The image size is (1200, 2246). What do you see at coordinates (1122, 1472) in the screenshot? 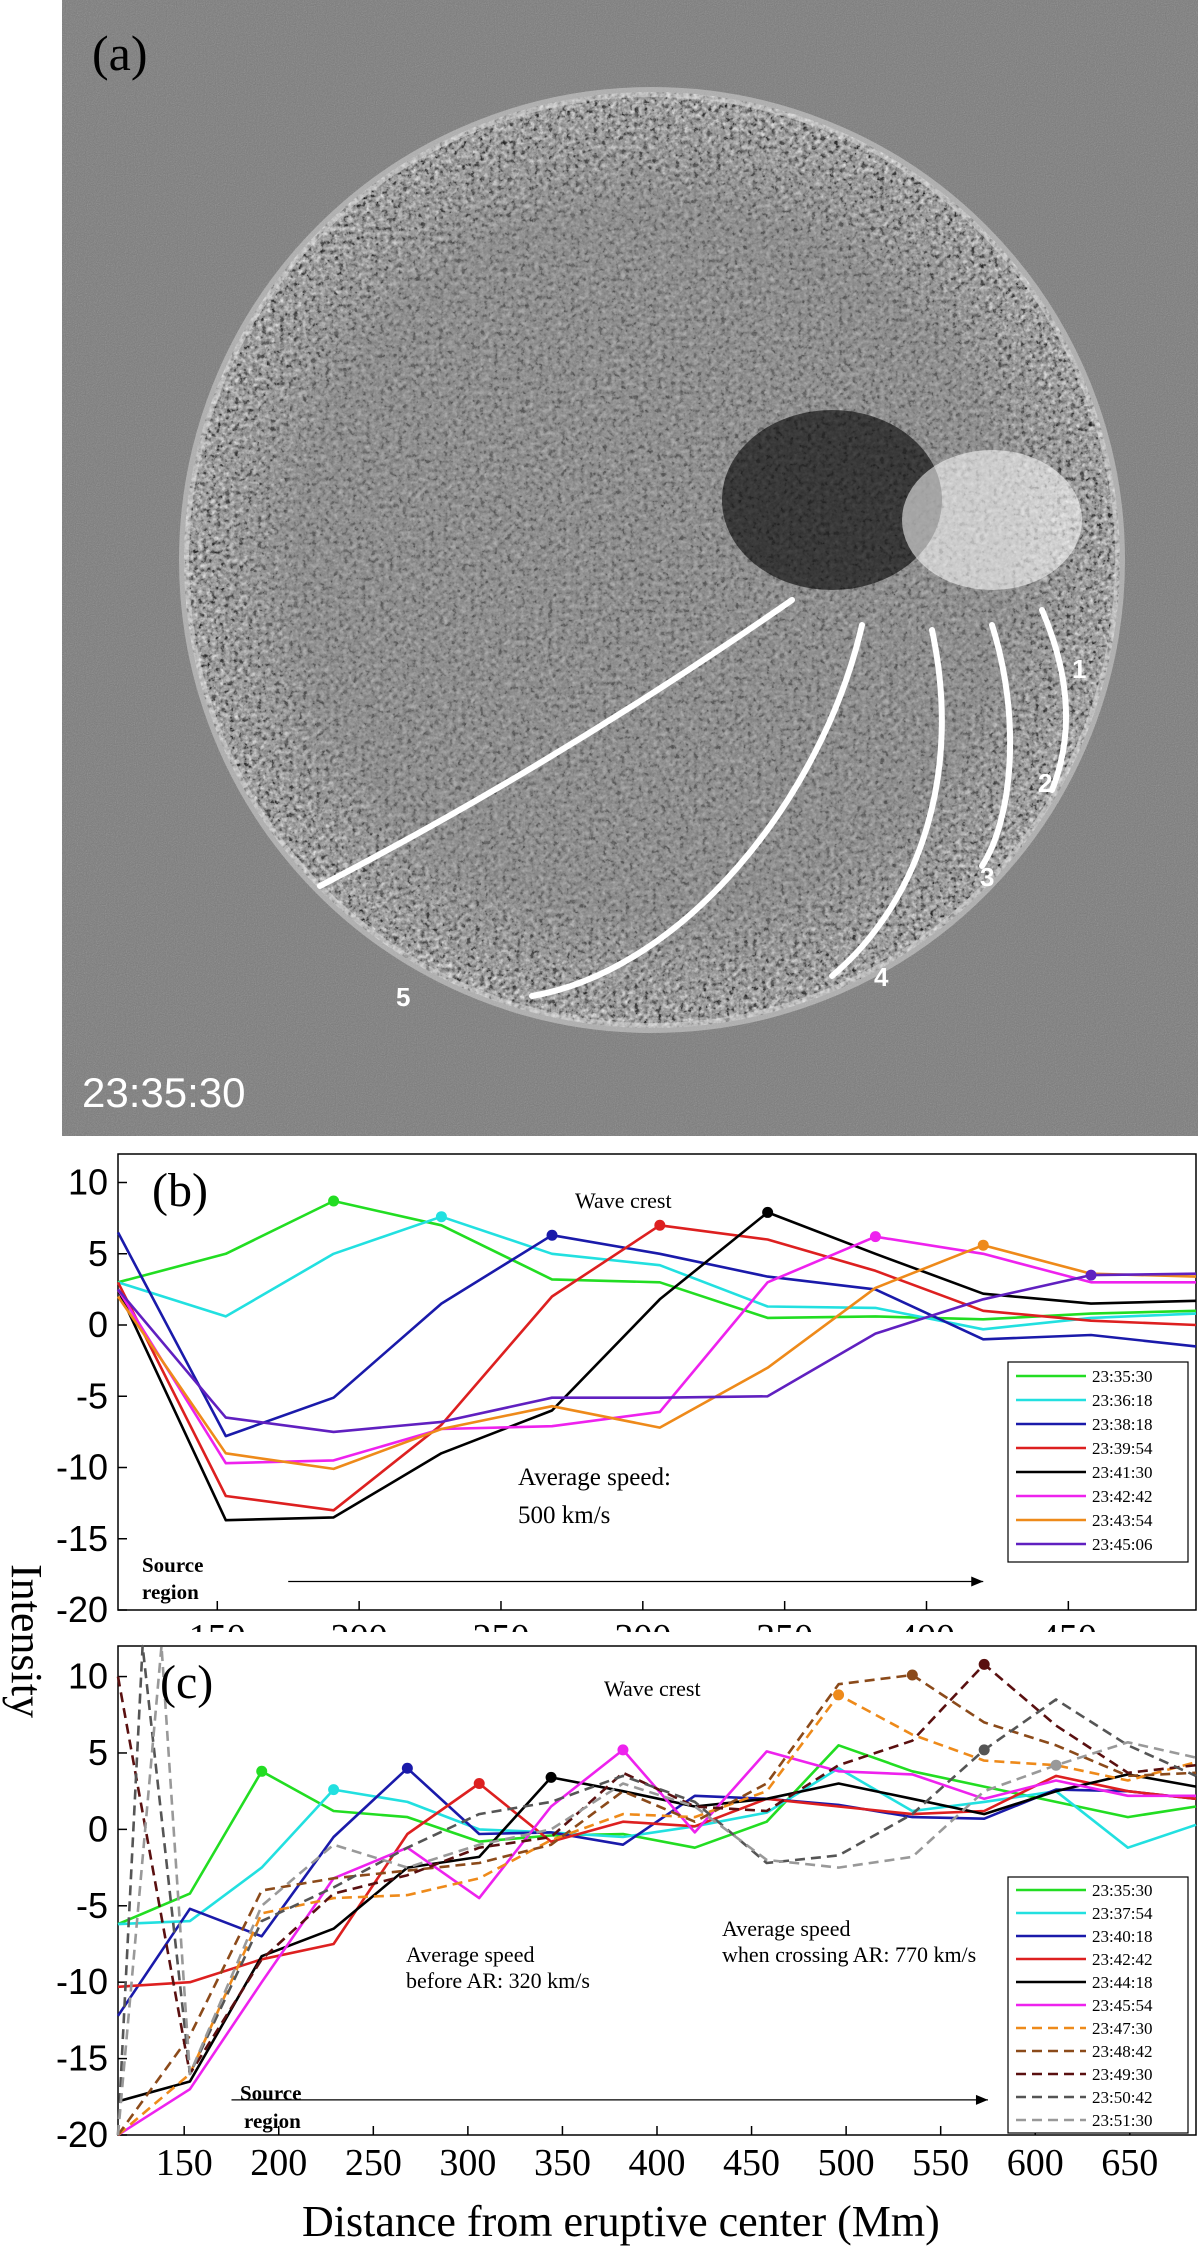
I see `legend-label: 23:41:30` at bounding box center [1122, 1472].